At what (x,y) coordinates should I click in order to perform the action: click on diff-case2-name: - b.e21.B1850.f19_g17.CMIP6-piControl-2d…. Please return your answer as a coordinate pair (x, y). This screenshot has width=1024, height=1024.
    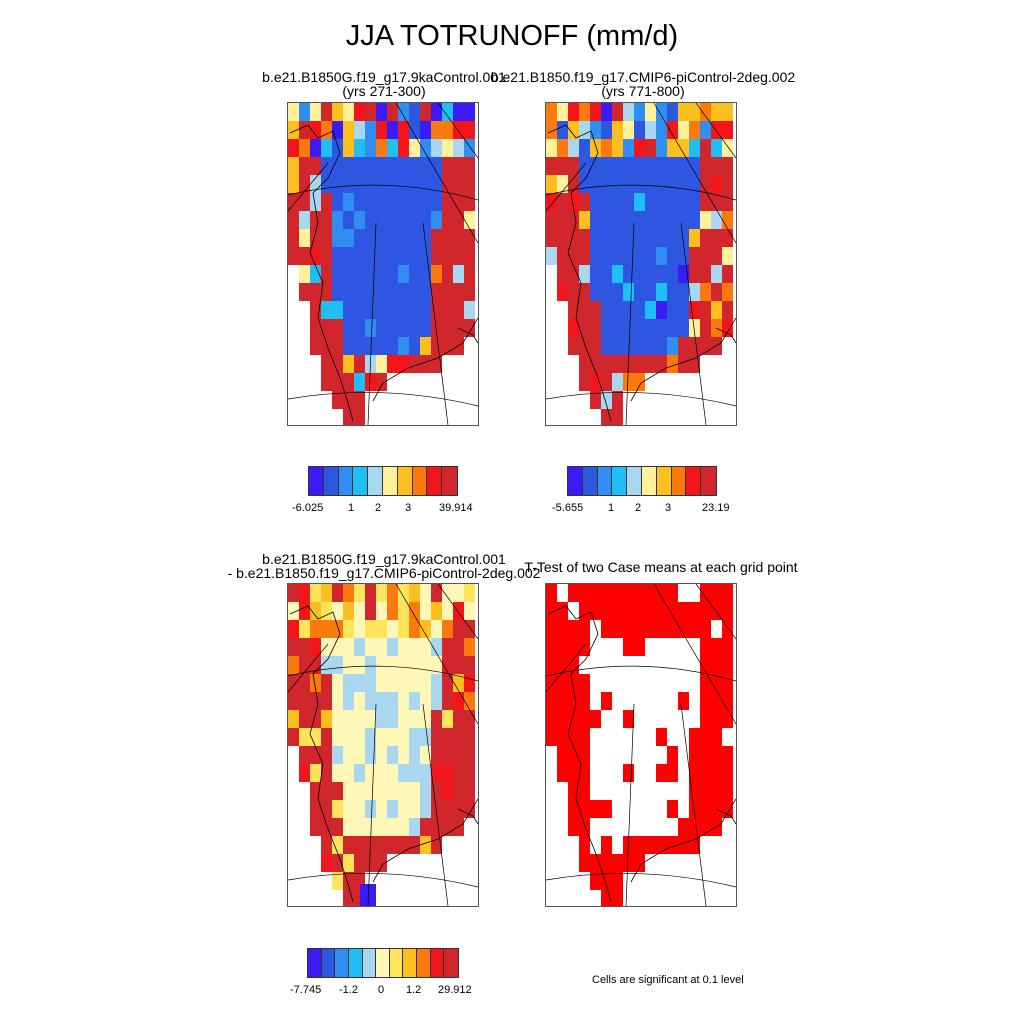
    Looking at the image, I should click on (384, 573).